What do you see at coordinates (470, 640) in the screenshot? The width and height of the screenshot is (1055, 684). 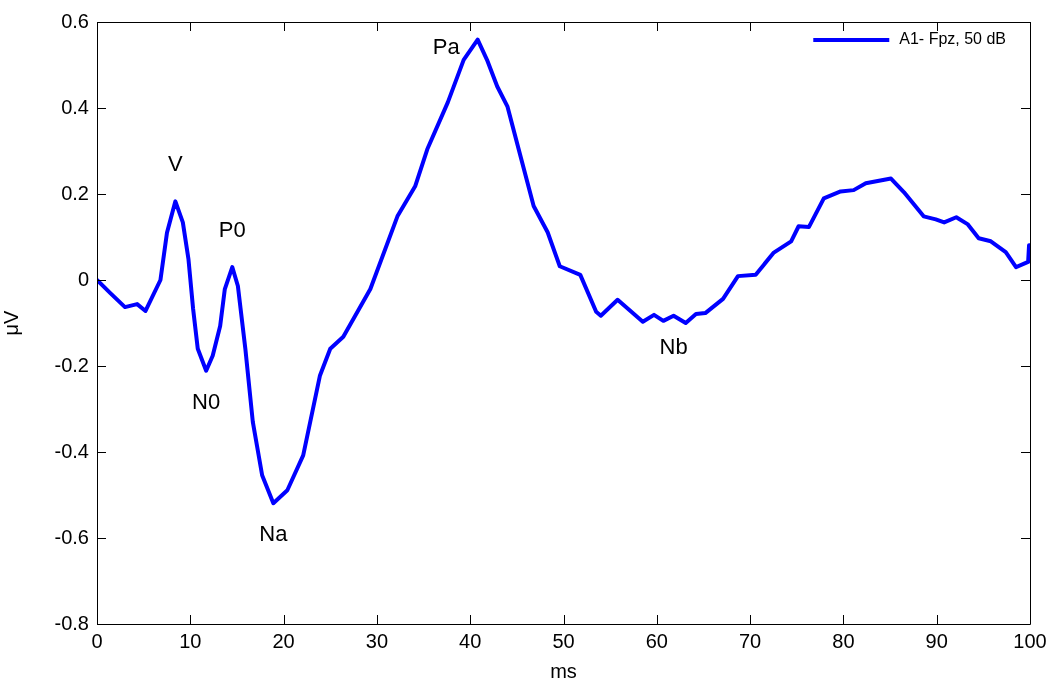 I see `x-tick-label: 40` at bounding box center [470, 640].